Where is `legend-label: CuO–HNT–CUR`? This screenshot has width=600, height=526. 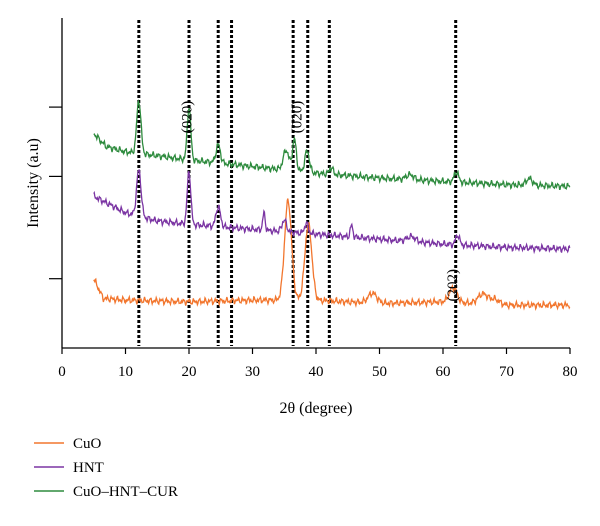 legend-label: CuO–HNT–CUR is located at coordinates (125, 492).